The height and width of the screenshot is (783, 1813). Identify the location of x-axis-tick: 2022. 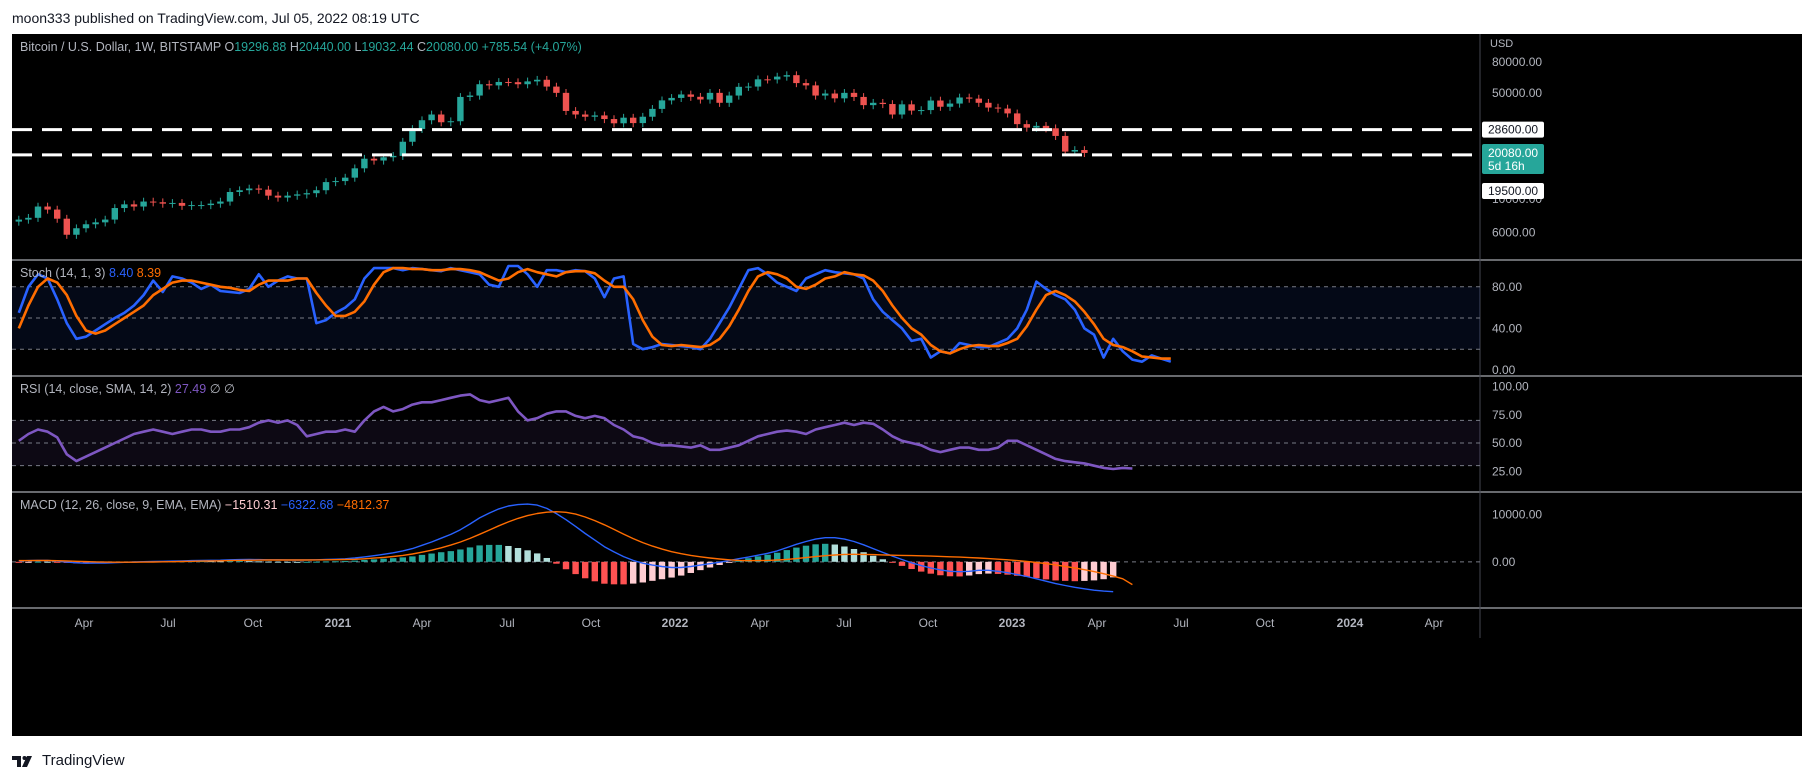
(675, 623).